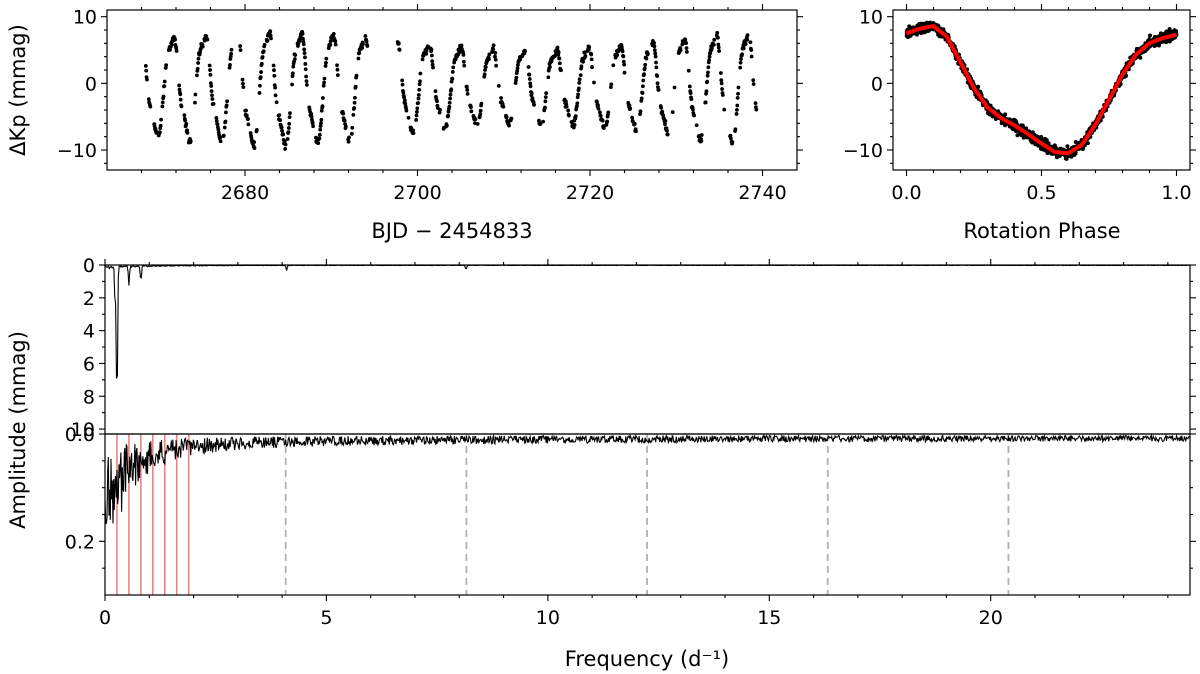 The height and width of the screenshot is (674, 1200). What do you see at coordinates (91, 84) in the screenshot?
I see `y-tick-label: 0` at bounding box center [91, 84].